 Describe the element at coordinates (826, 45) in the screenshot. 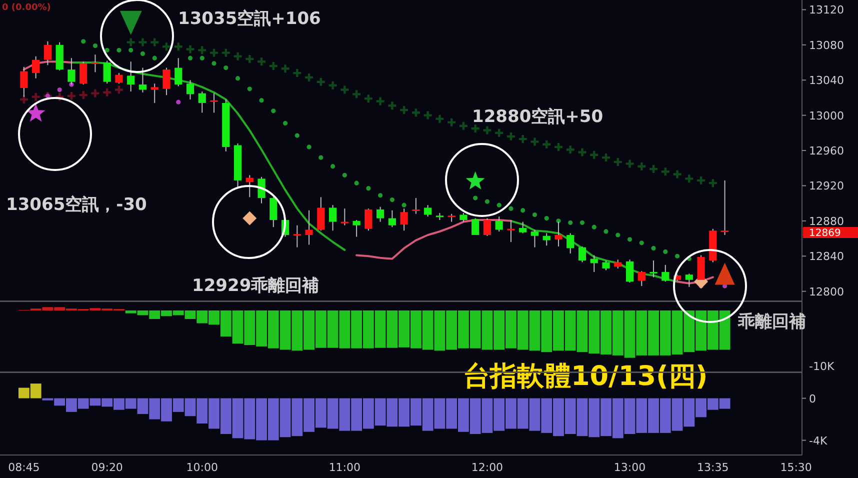

I see `y-tick-label: 13080` at that location.